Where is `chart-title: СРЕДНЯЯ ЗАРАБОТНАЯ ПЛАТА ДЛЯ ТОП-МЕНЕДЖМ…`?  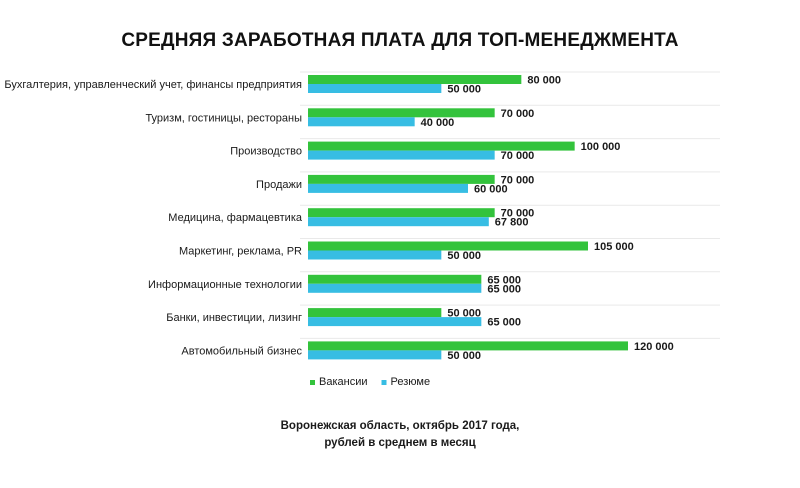 chart-title: СРЕДНЯЯ ЗАРАБОТНАЯ ПЛАТА ДЛЯ ТОП-МЕНЕДЖМ… is located at coordinates (400, 40).